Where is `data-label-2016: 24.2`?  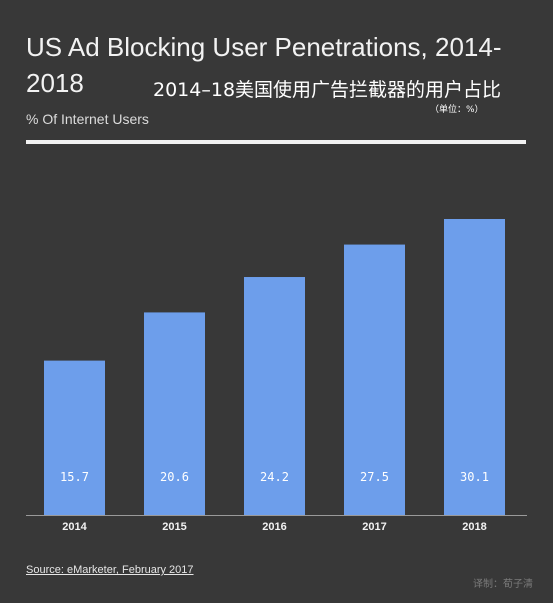 data-label-2016: 24.2 is located at coordinates (274, 477).